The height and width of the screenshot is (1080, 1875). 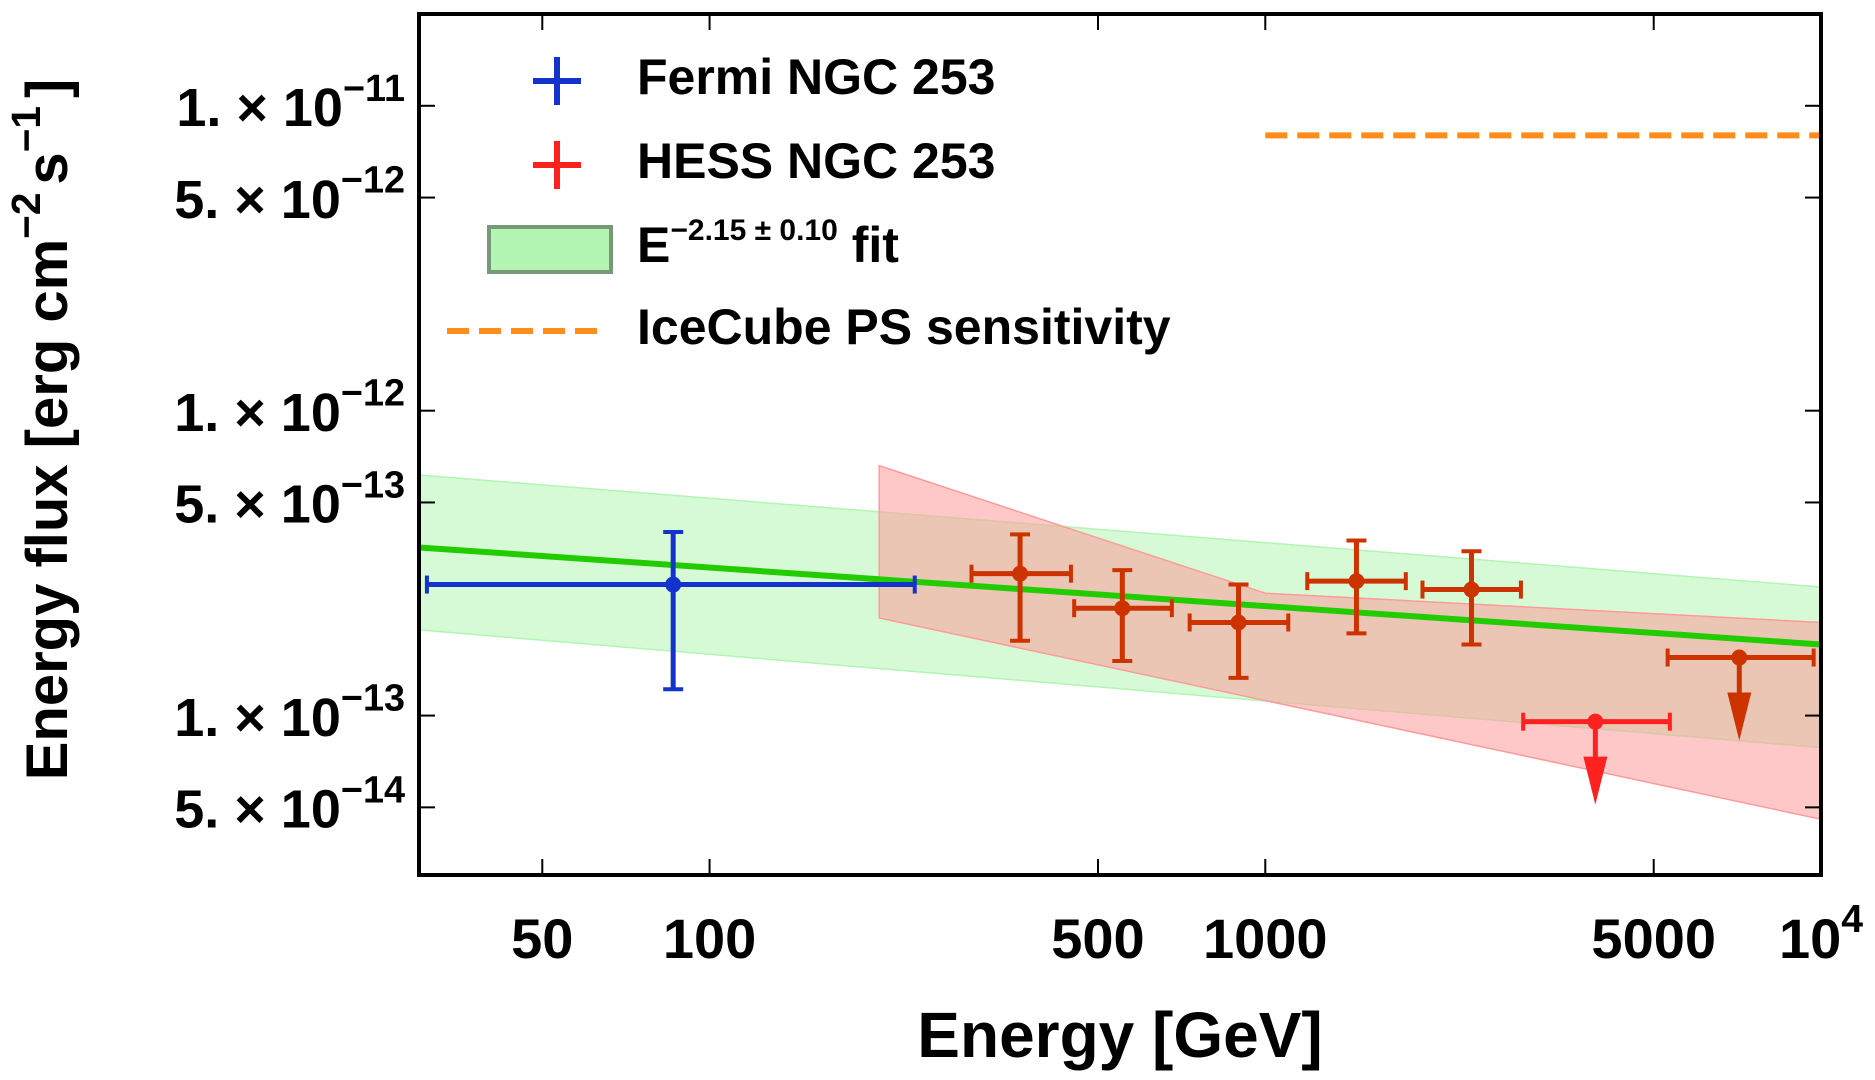 I want to click on y-axis-label-part: ], so click(x=47, y=88).